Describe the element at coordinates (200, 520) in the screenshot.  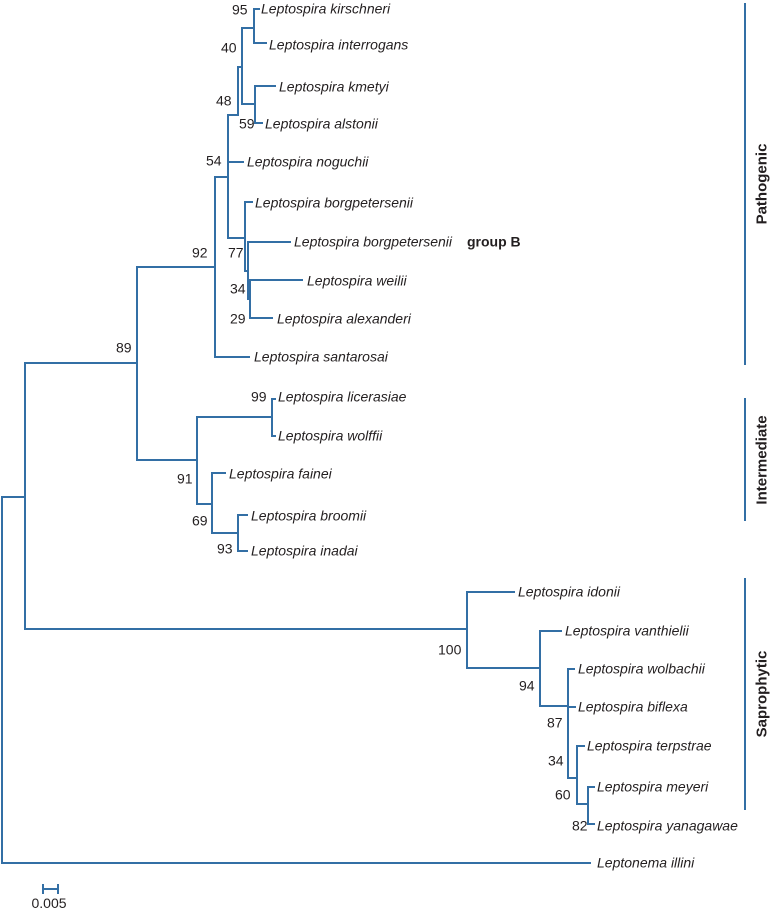
I see `bootstrap-value: 69` at that location.